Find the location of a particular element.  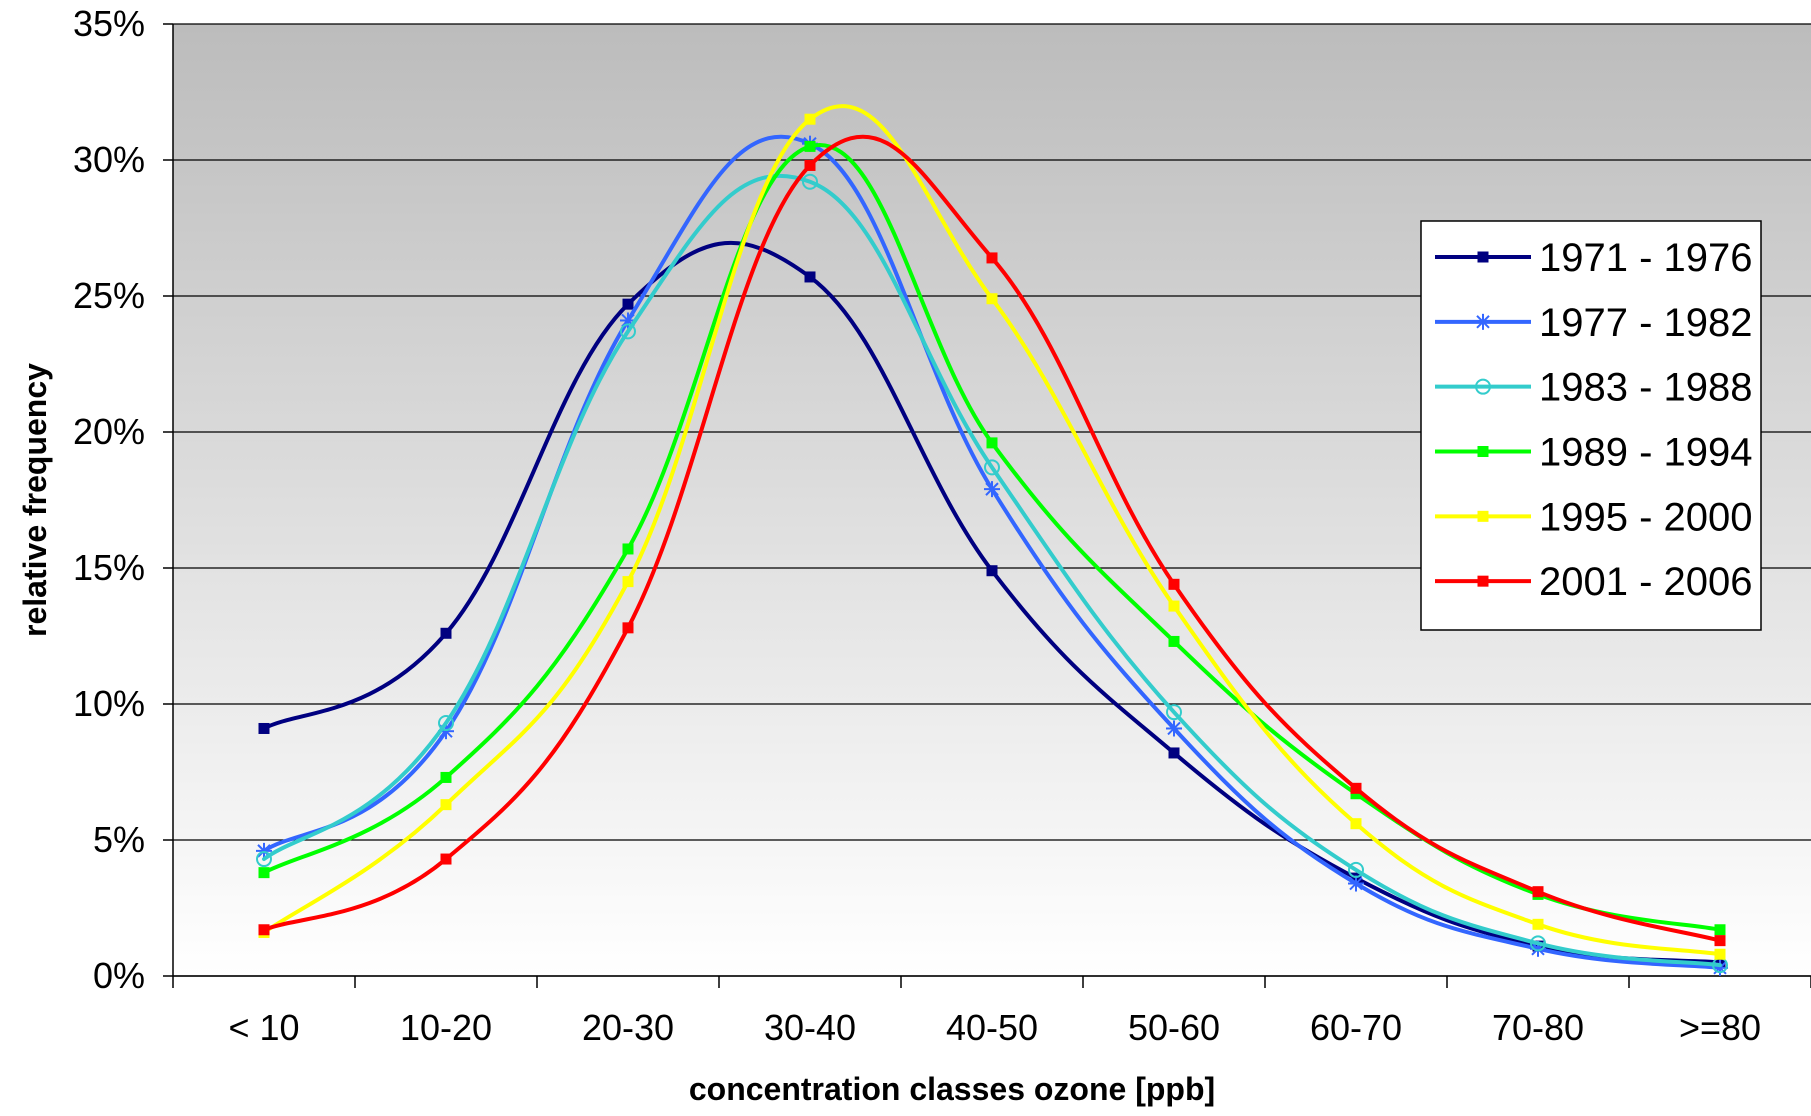

x-tick-label: 50-60 is located at coordinates (1174, 1027).